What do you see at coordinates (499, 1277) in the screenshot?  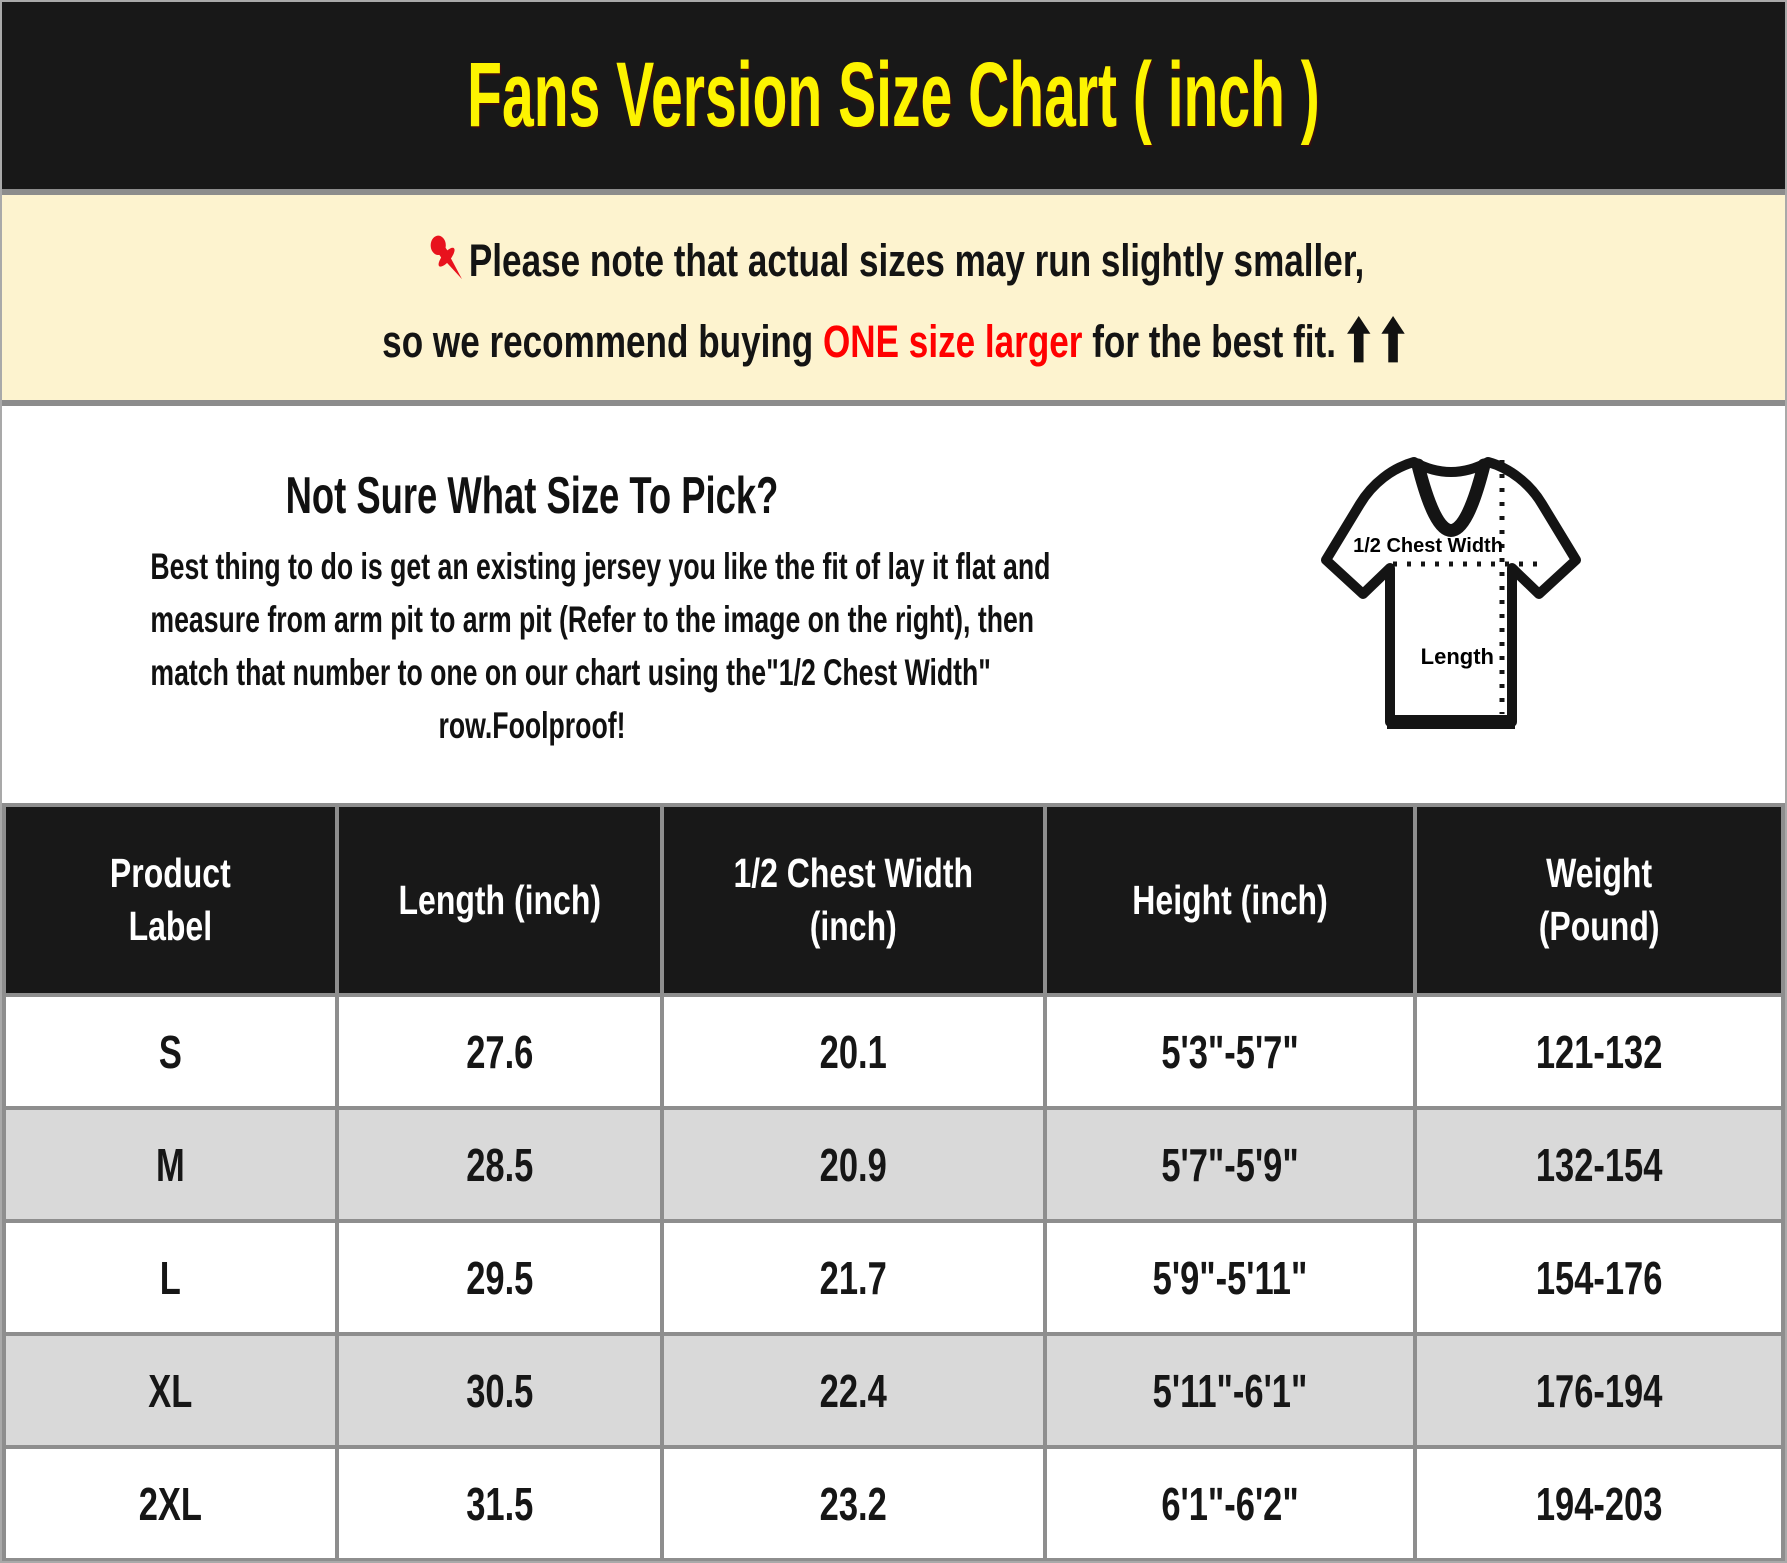 I see `length-value: 29.5` at bounding box center [499, 1277].